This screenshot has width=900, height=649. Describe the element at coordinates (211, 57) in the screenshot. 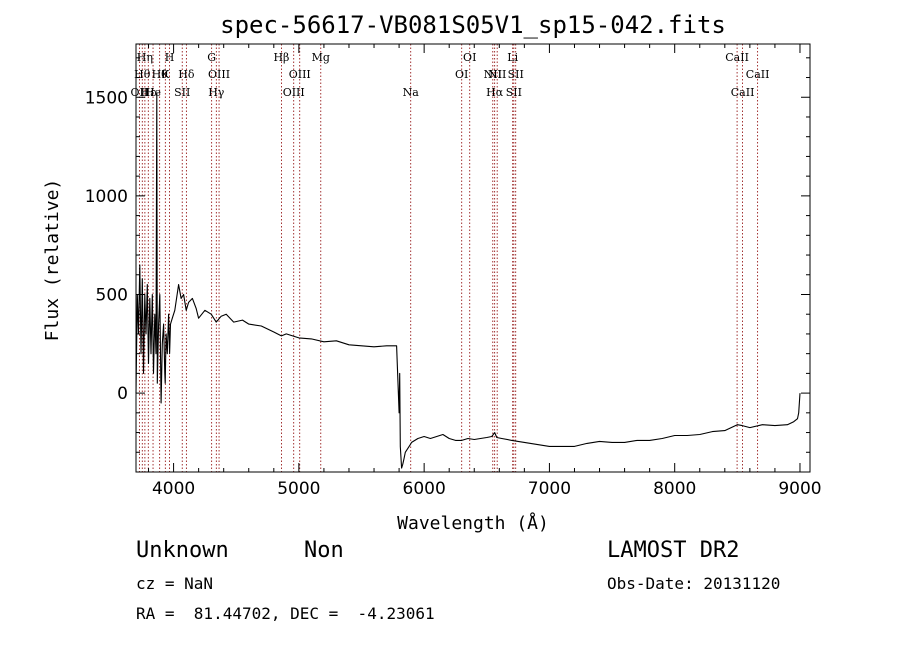

I see `spectral-line-label: G` at that location.